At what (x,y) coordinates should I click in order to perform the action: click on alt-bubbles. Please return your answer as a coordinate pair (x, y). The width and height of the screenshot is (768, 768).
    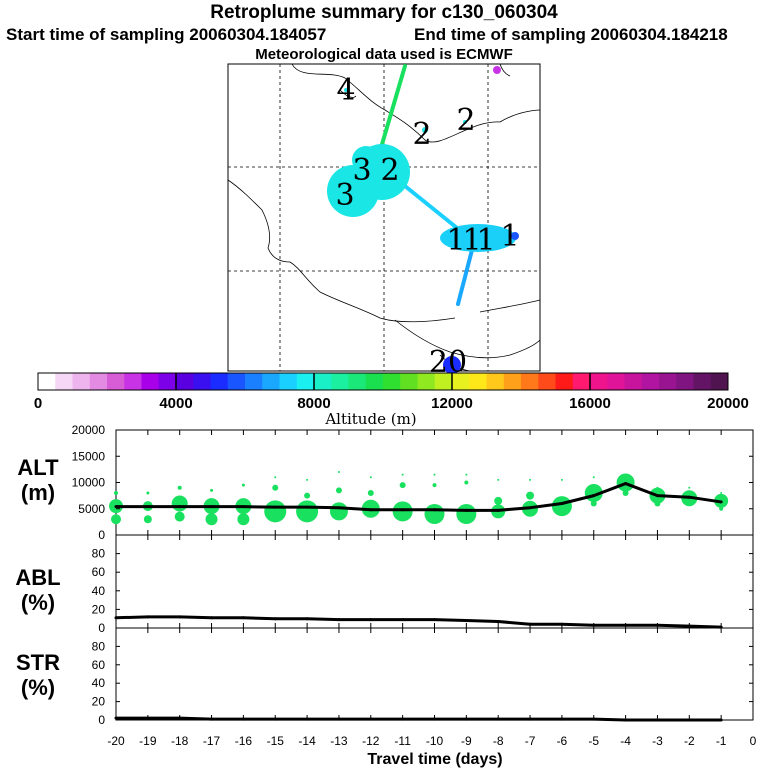
    Looking at the image, I should click on (419, 498).